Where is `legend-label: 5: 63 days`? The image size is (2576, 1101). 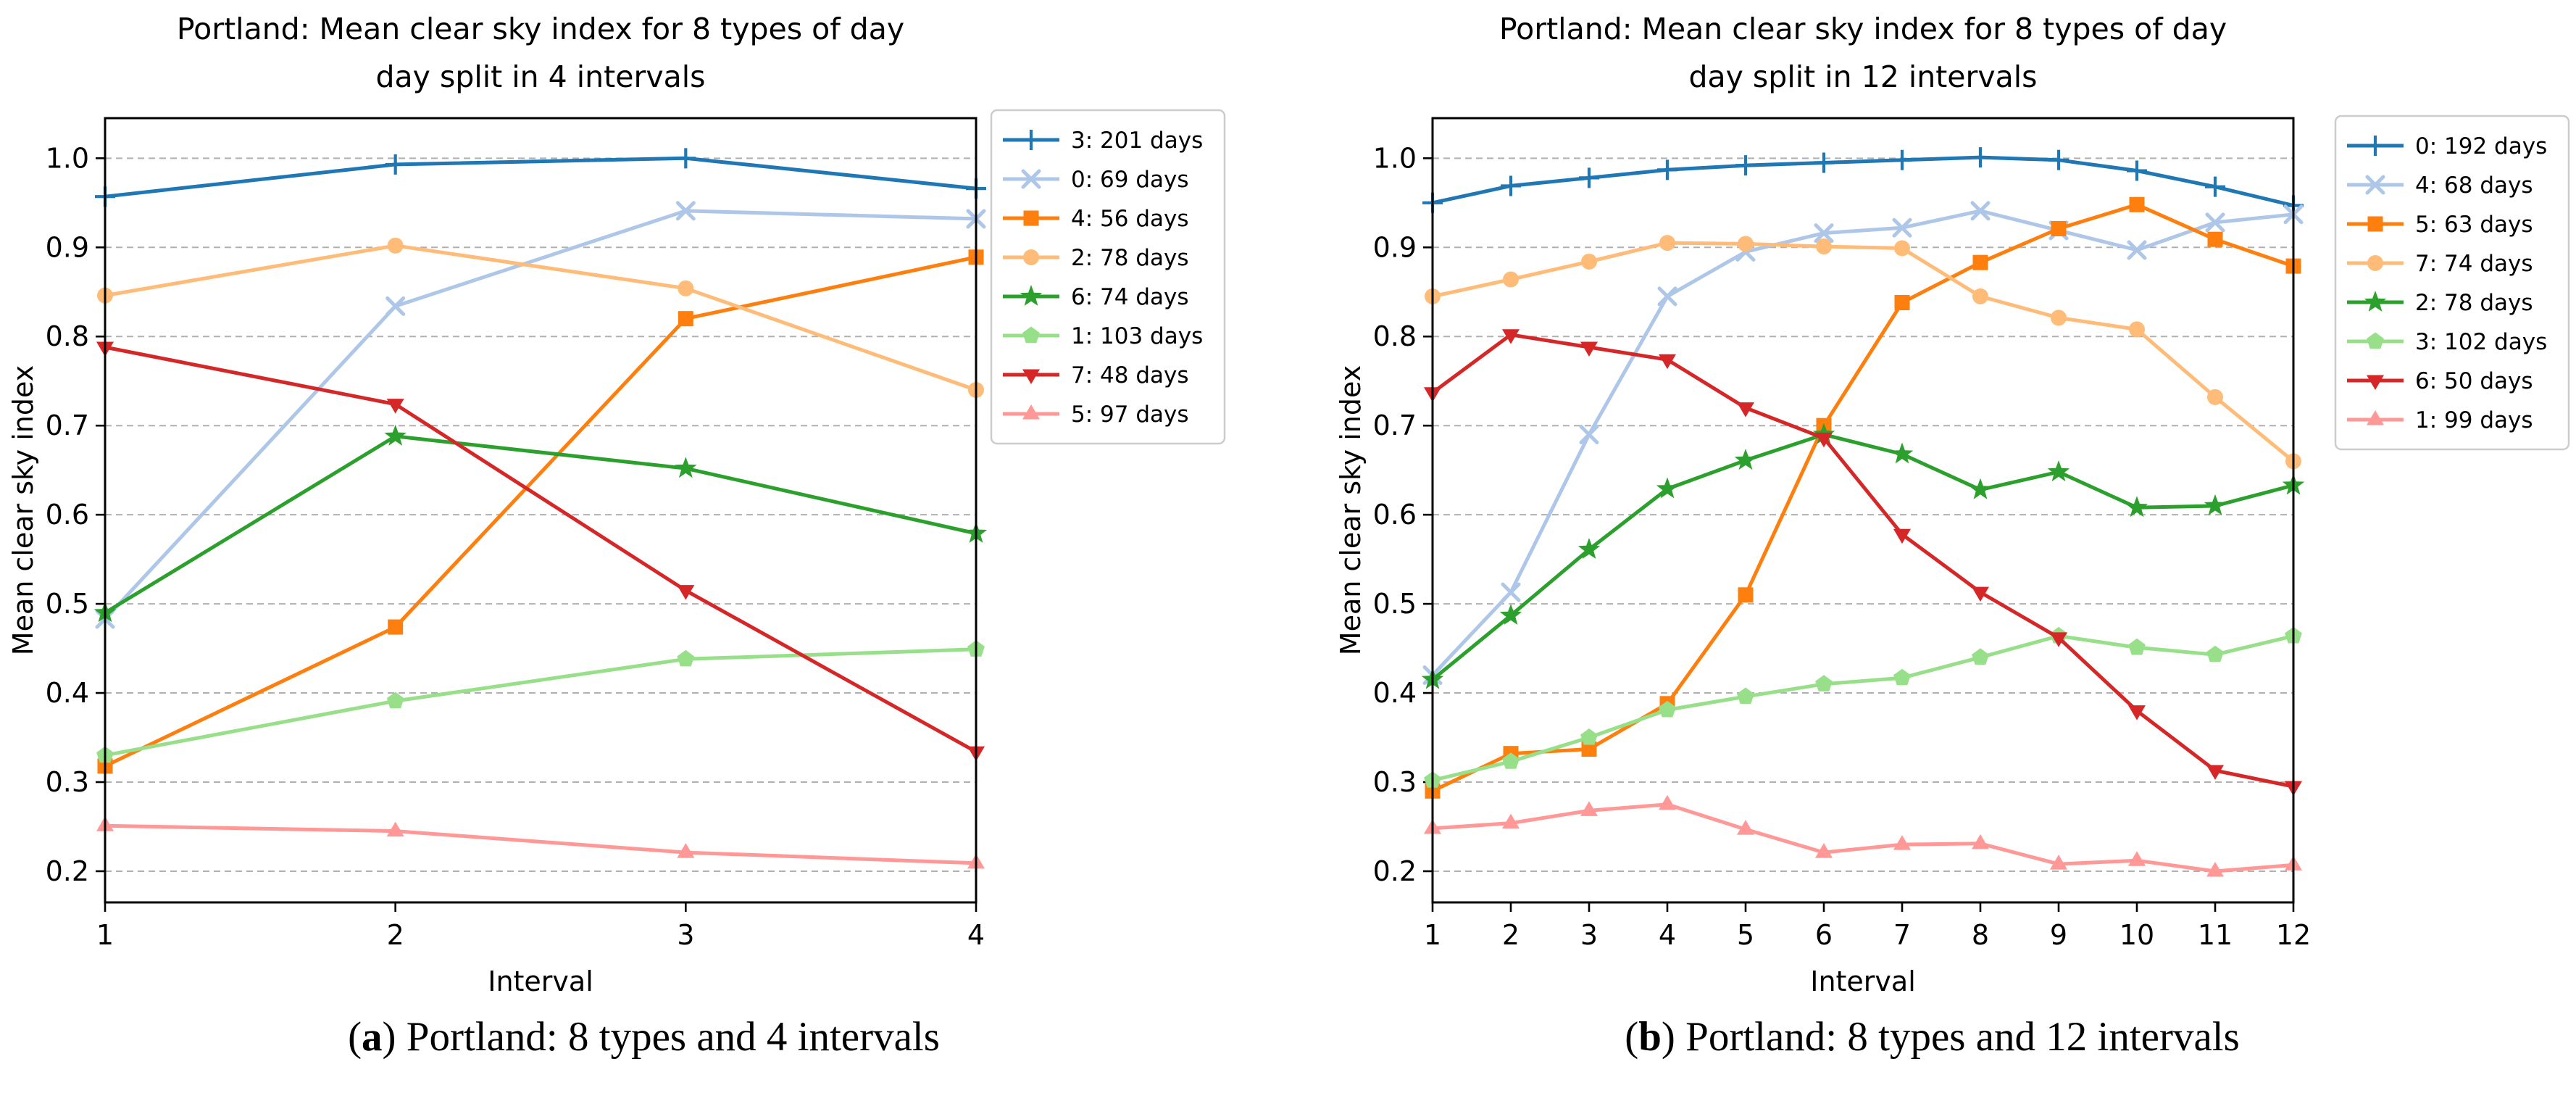
legend-label: 5: 63 days is located at coordinates (2474, 225).